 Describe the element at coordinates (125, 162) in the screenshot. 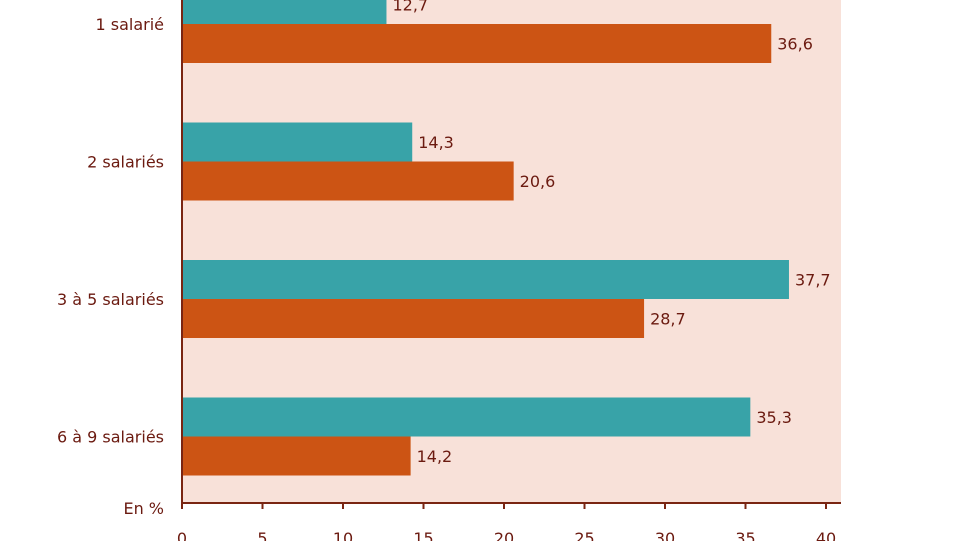

I see `category-label-1: 2 salariés` at that location.